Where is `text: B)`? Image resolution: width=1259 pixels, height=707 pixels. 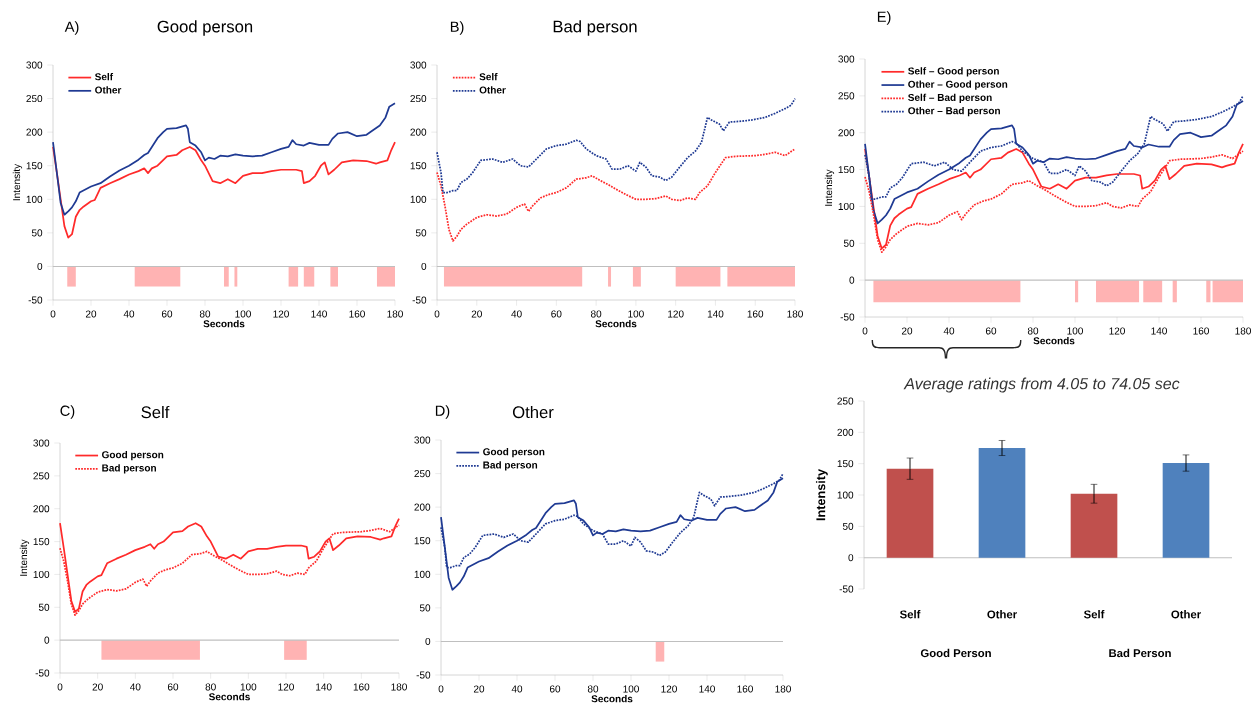
text: B) is located at coordinates (457, 28).